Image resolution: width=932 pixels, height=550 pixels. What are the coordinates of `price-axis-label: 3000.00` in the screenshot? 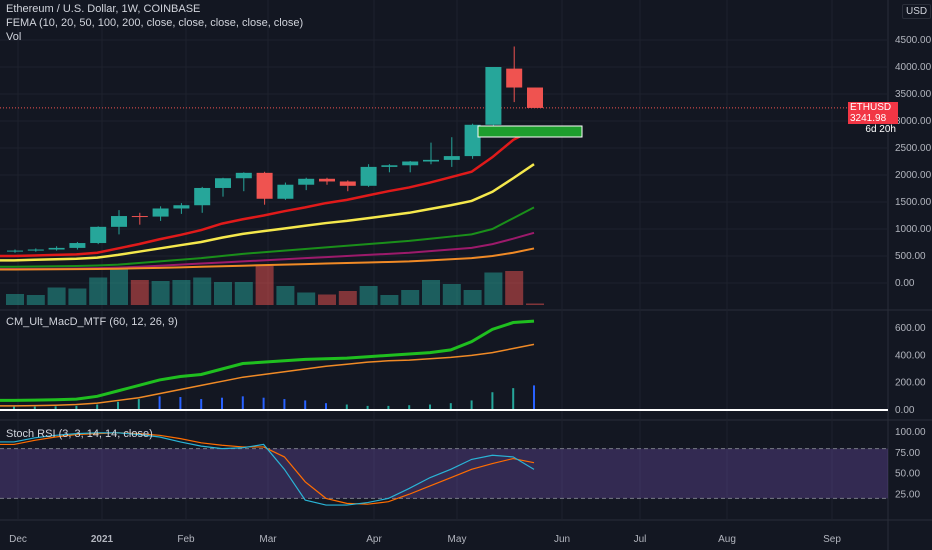 It's located at (913, 121).